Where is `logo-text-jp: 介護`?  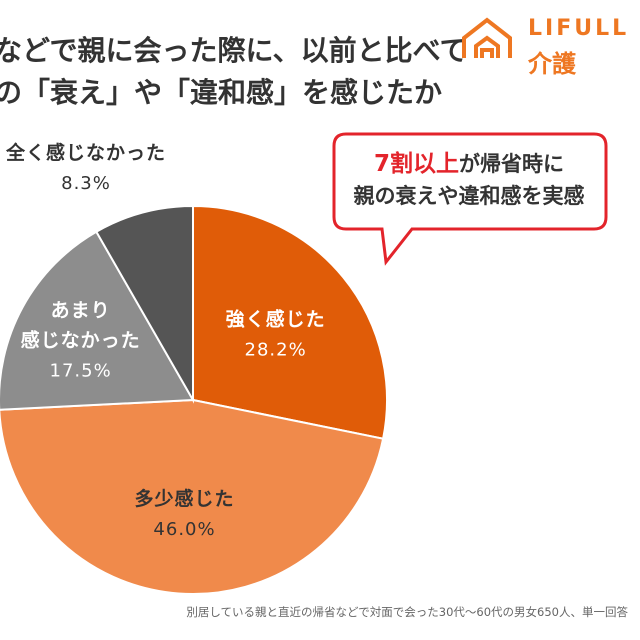
logo-text-jp: 介護 is located at coordinates (552, 64).